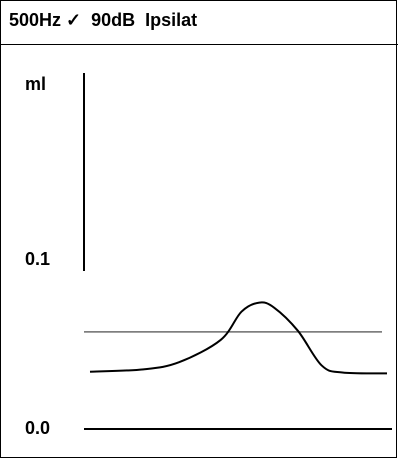 Image resolution: width=399 pixels, height=464 pixels. What do you see at coordinates (35, 84) in the screenshot?
I see `y-axis-label: ml` at bounding box center [35, 84].